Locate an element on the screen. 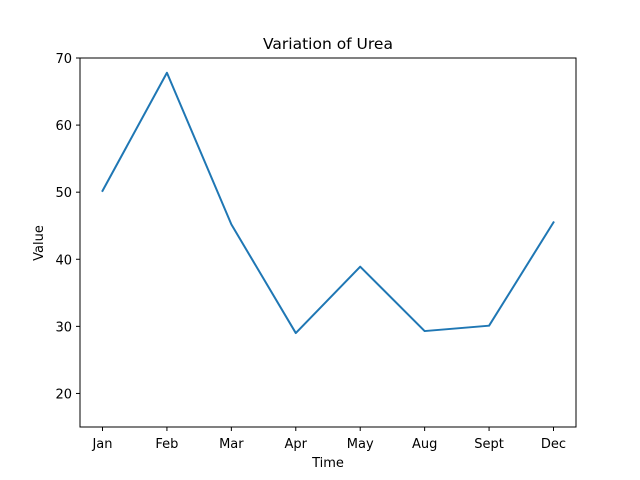  x-axis: Jan Feb Mar Apr May Aug Sept Dec is located at coordinates (328, 439).